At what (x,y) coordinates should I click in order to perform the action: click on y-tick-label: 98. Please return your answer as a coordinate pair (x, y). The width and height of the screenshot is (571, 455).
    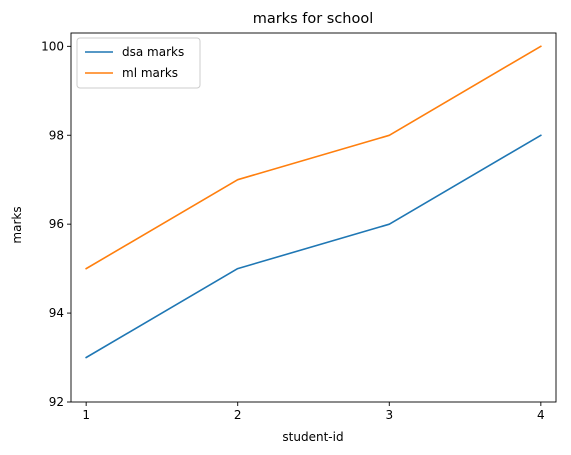
    Looking at the image, I should click on (56, 135).